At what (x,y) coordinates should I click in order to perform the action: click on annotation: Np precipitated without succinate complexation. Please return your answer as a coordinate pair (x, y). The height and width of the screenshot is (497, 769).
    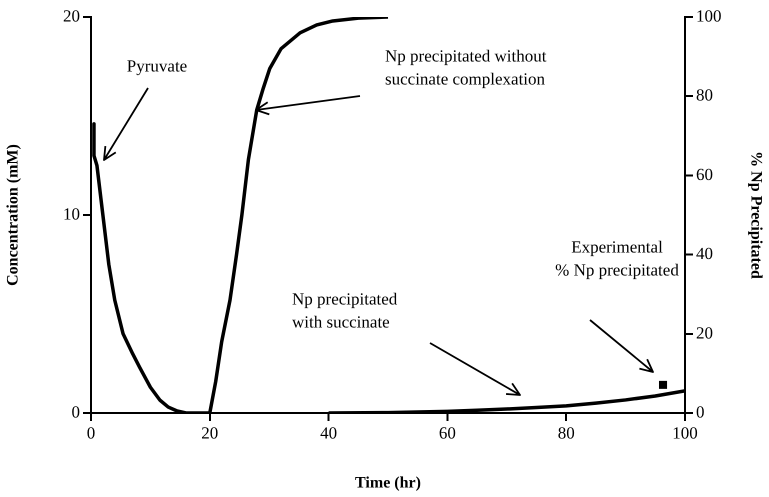
    Looking at the image, I should click on (466, 67).